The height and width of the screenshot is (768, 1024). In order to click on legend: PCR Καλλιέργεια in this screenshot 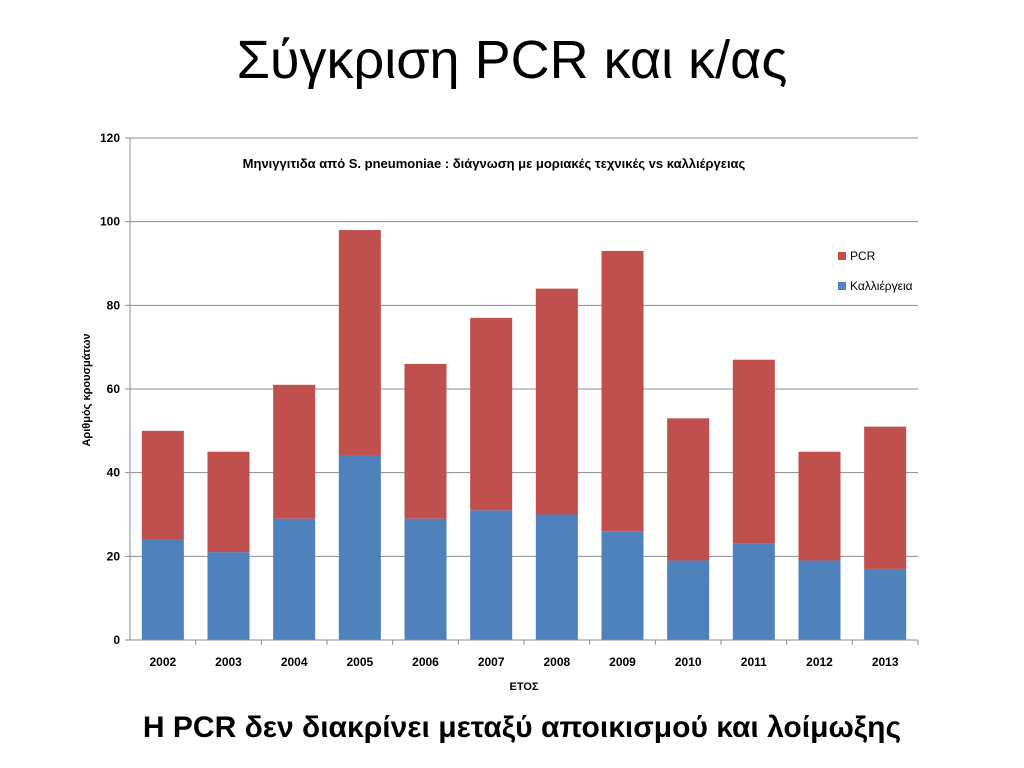, I will do `click(875, 271)`.